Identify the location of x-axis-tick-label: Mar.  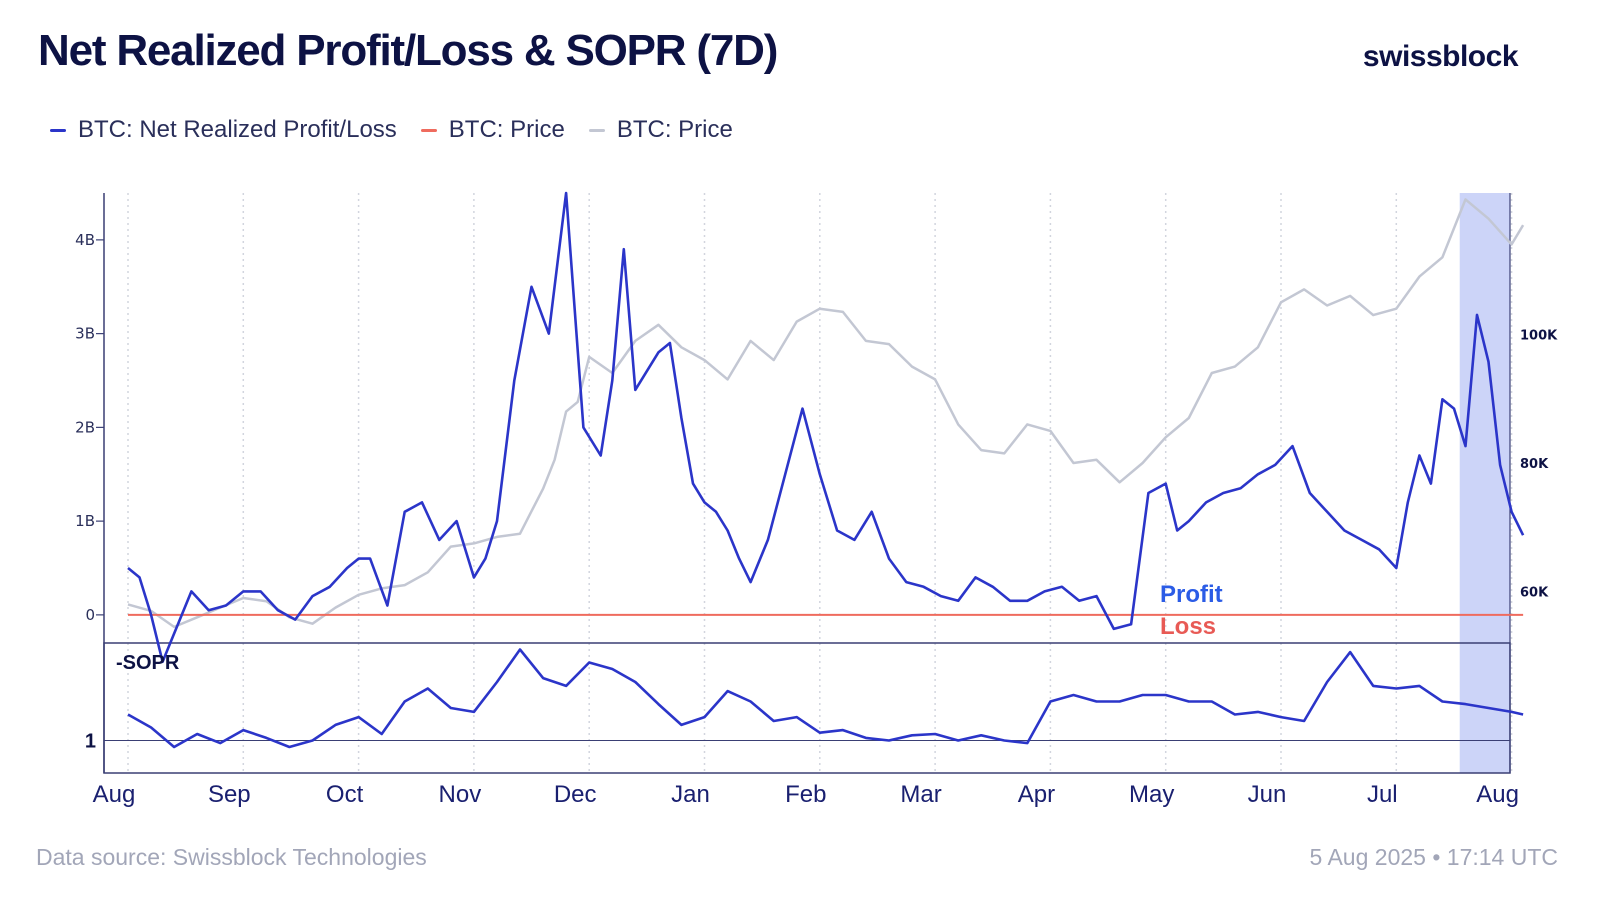
(920, 794).